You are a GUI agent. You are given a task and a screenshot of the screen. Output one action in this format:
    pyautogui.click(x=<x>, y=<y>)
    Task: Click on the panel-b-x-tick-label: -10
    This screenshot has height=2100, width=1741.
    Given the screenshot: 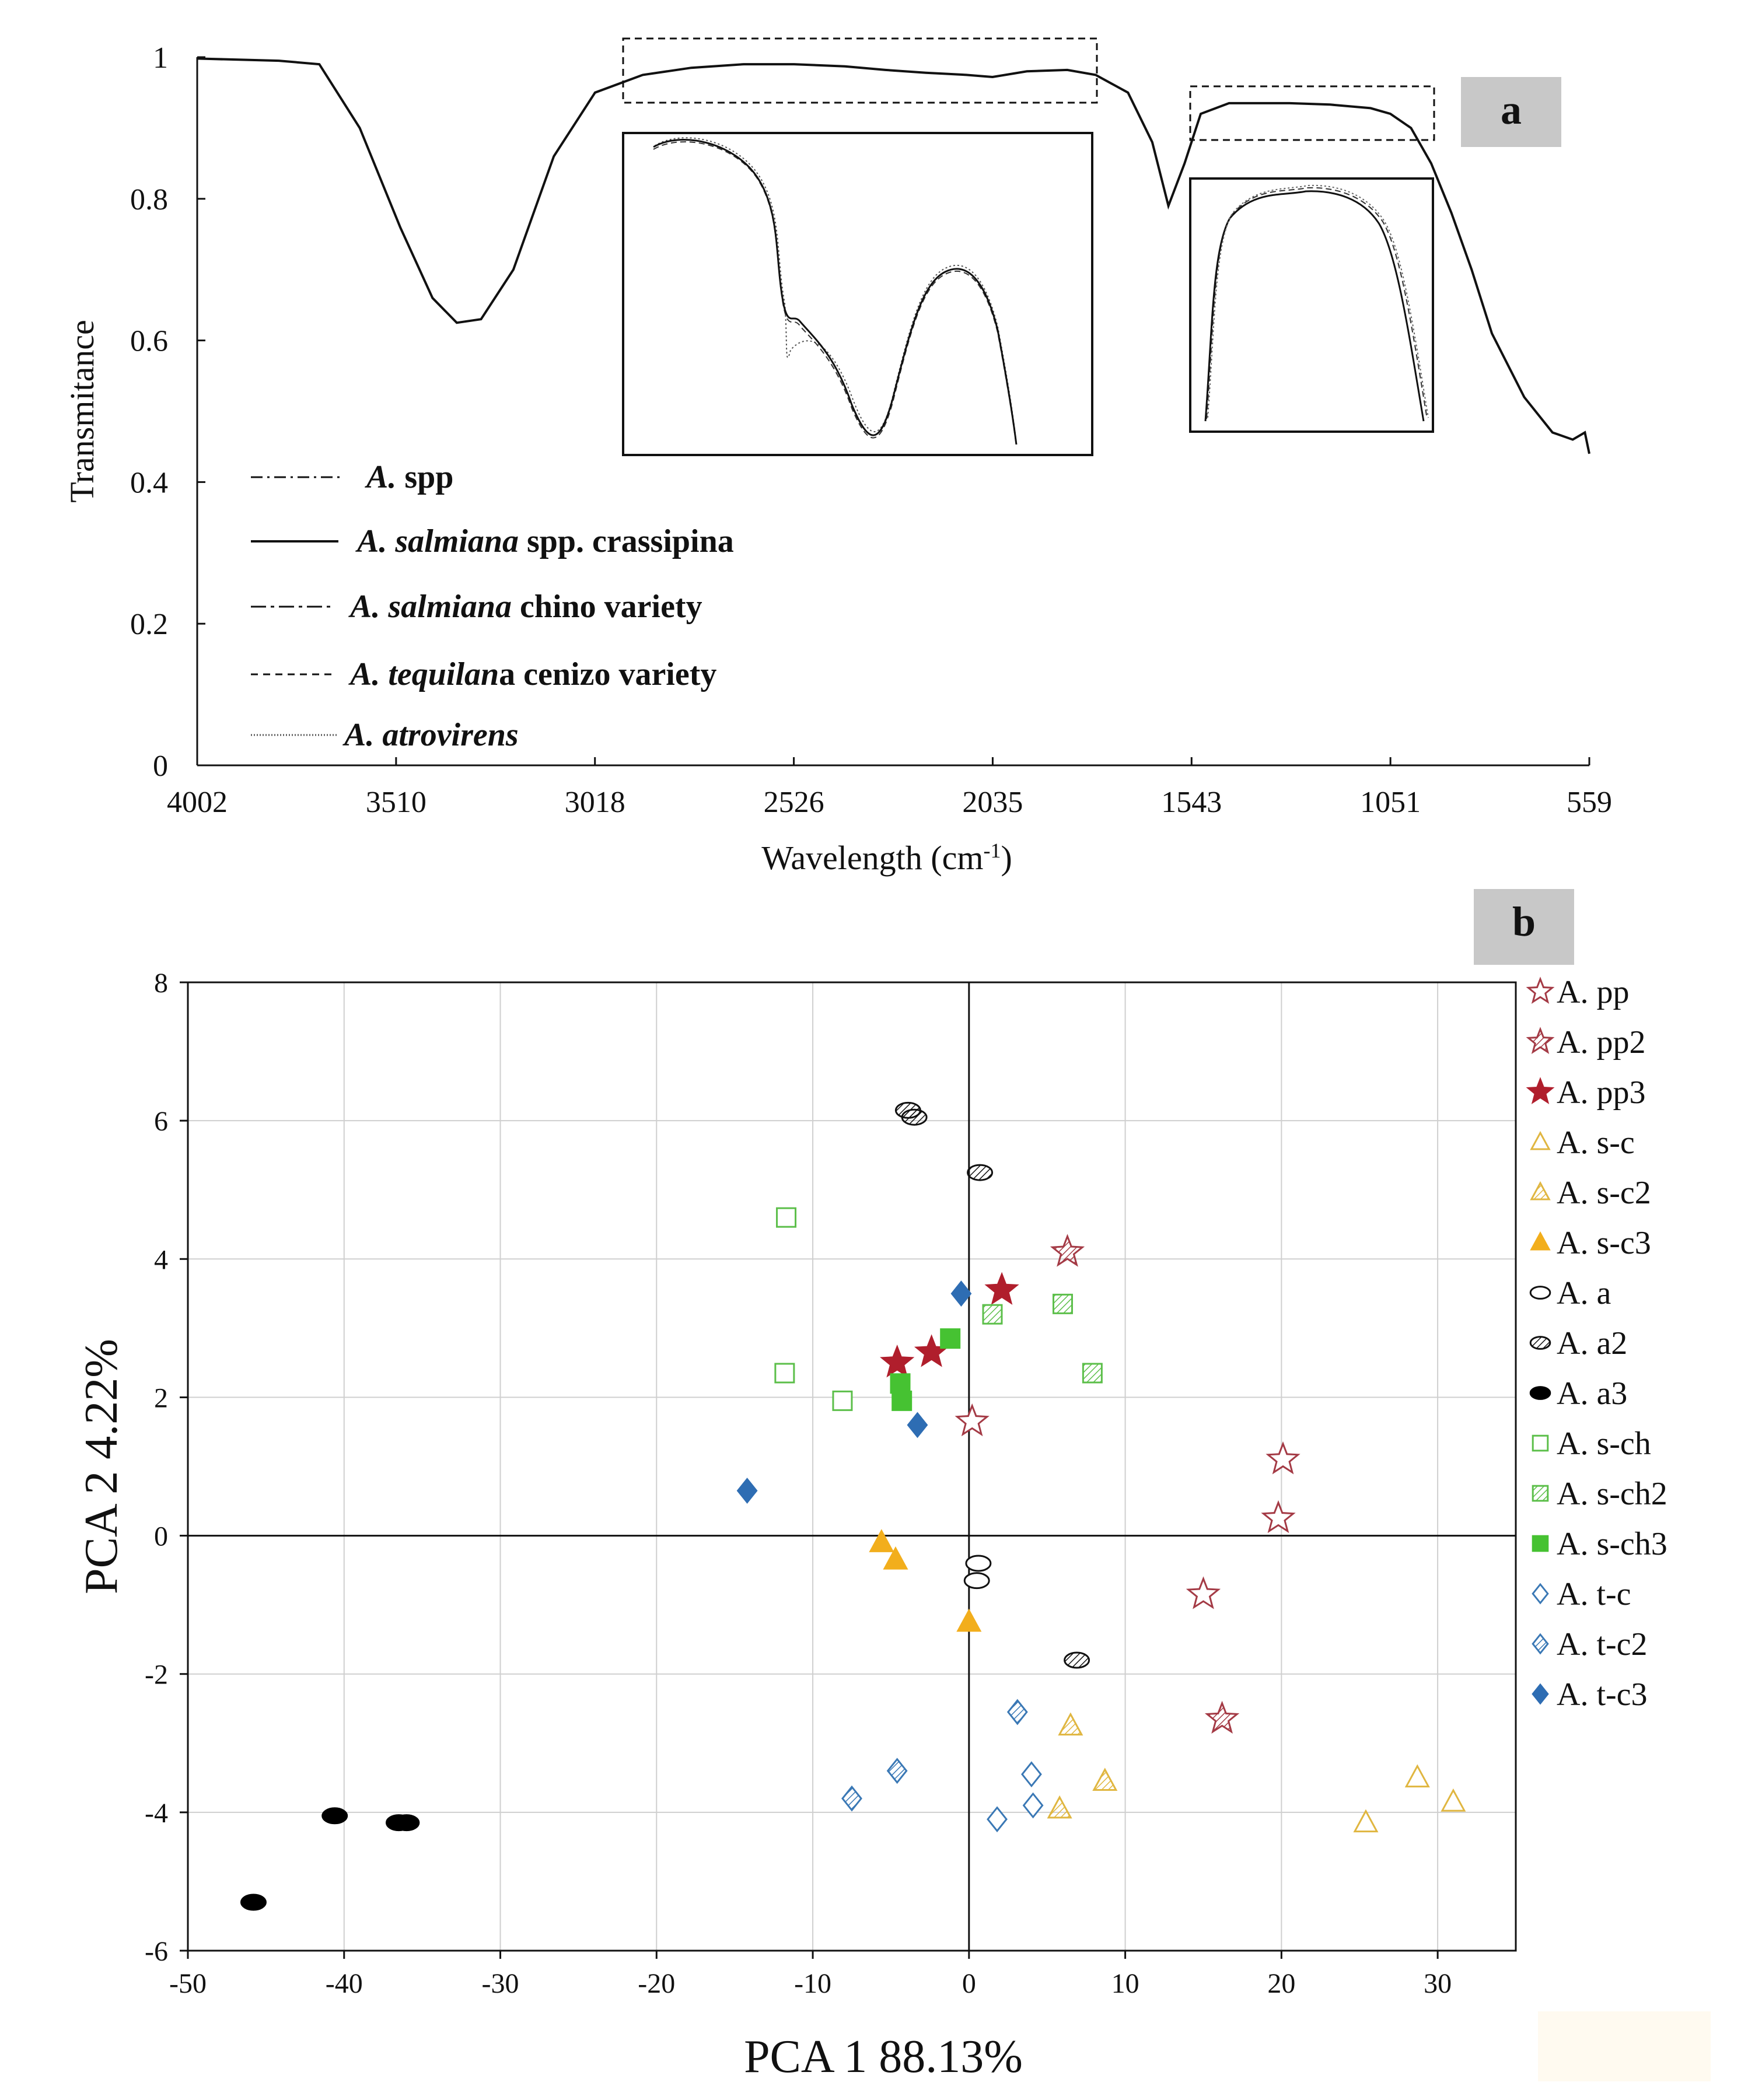 What is the action you would take?
    pyautogui.click(x=812, y=1983)
    